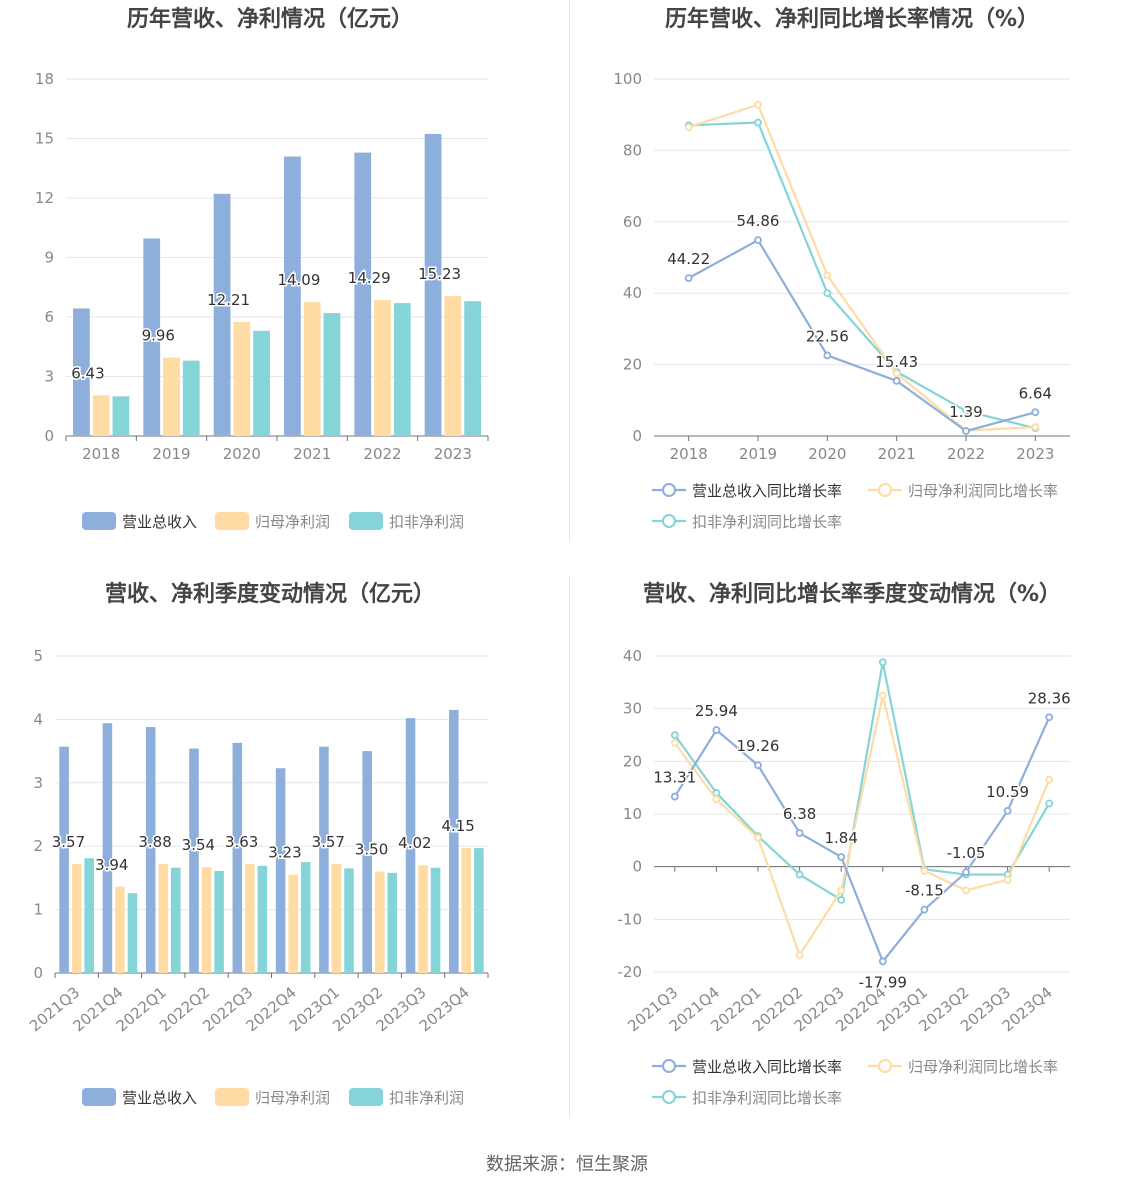  Describe the element at coordinates (688, 259) in the screenshot. I see `data-label: 44.22` at that location.